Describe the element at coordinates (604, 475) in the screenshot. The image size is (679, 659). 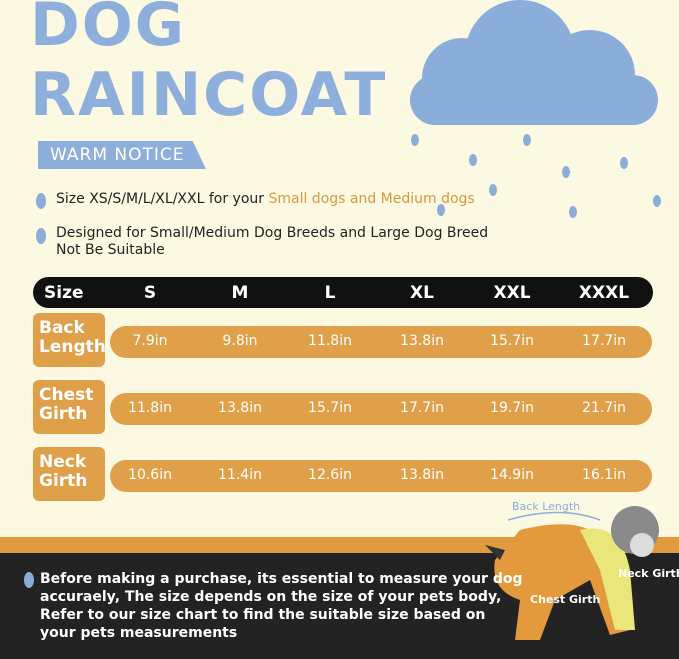
I see `table-cell: 16.1in` at that location.